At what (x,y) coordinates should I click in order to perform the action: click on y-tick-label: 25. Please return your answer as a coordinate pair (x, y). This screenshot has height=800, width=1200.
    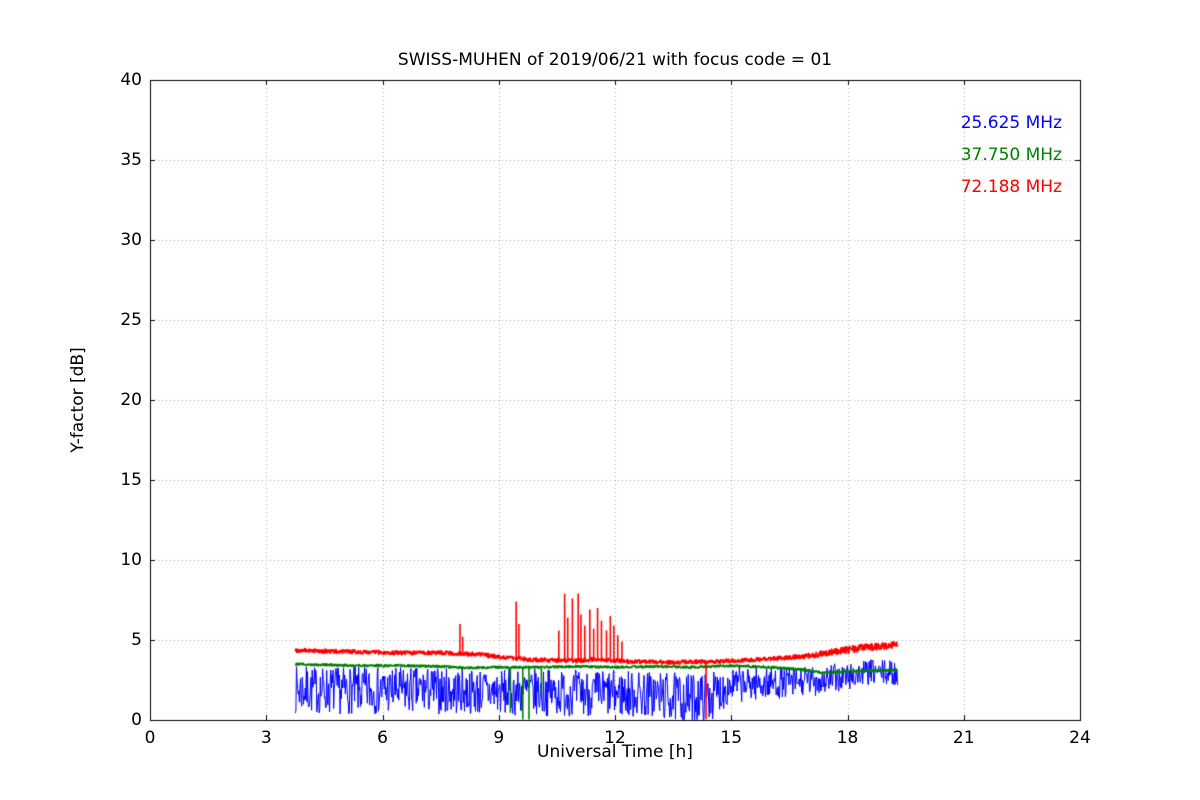
    Looking at the image, I should click on (131, 320).